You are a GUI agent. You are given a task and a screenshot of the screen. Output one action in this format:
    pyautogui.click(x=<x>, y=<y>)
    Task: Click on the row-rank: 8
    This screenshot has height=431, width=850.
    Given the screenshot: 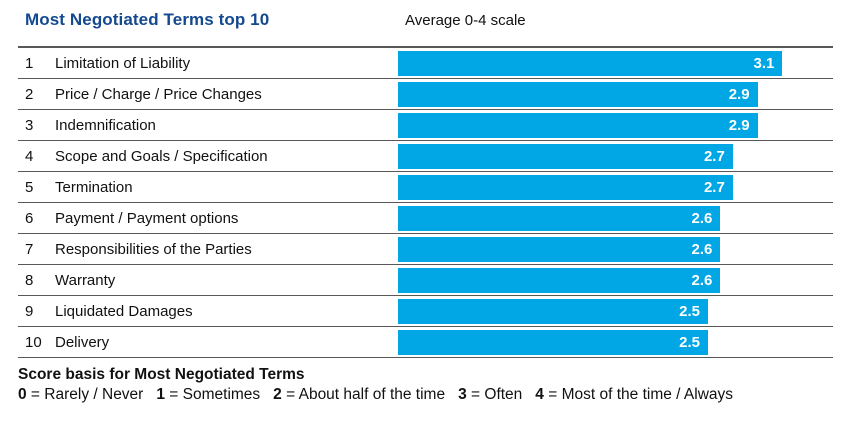 What is the action you would take?
    pyautogui.click(x=29, y=280)
    